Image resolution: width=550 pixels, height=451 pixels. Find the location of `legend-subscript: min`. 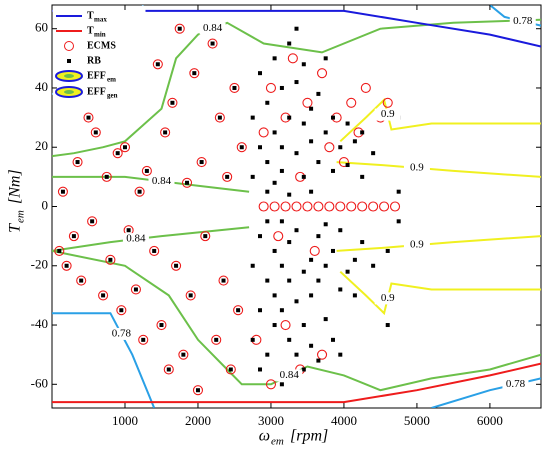

legend-subscript: min is located at coordinates (100, 35).